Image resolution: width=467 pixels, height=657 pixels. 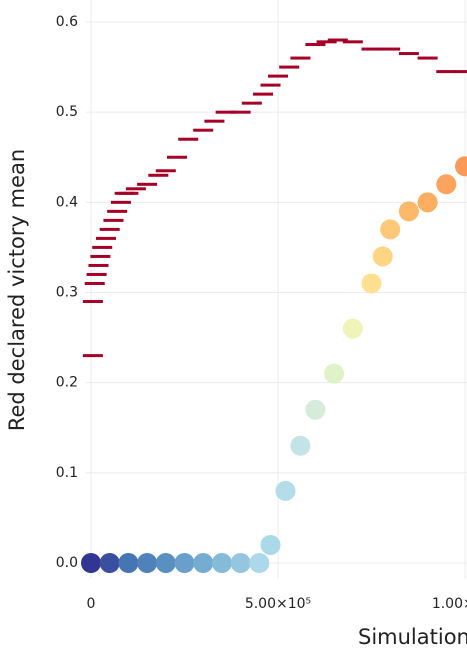 What do you see at coordinates (449, 604) in the screenshot?
I see `x-tick-label: 1.00×10⁶` at bounding box center [449, 604].